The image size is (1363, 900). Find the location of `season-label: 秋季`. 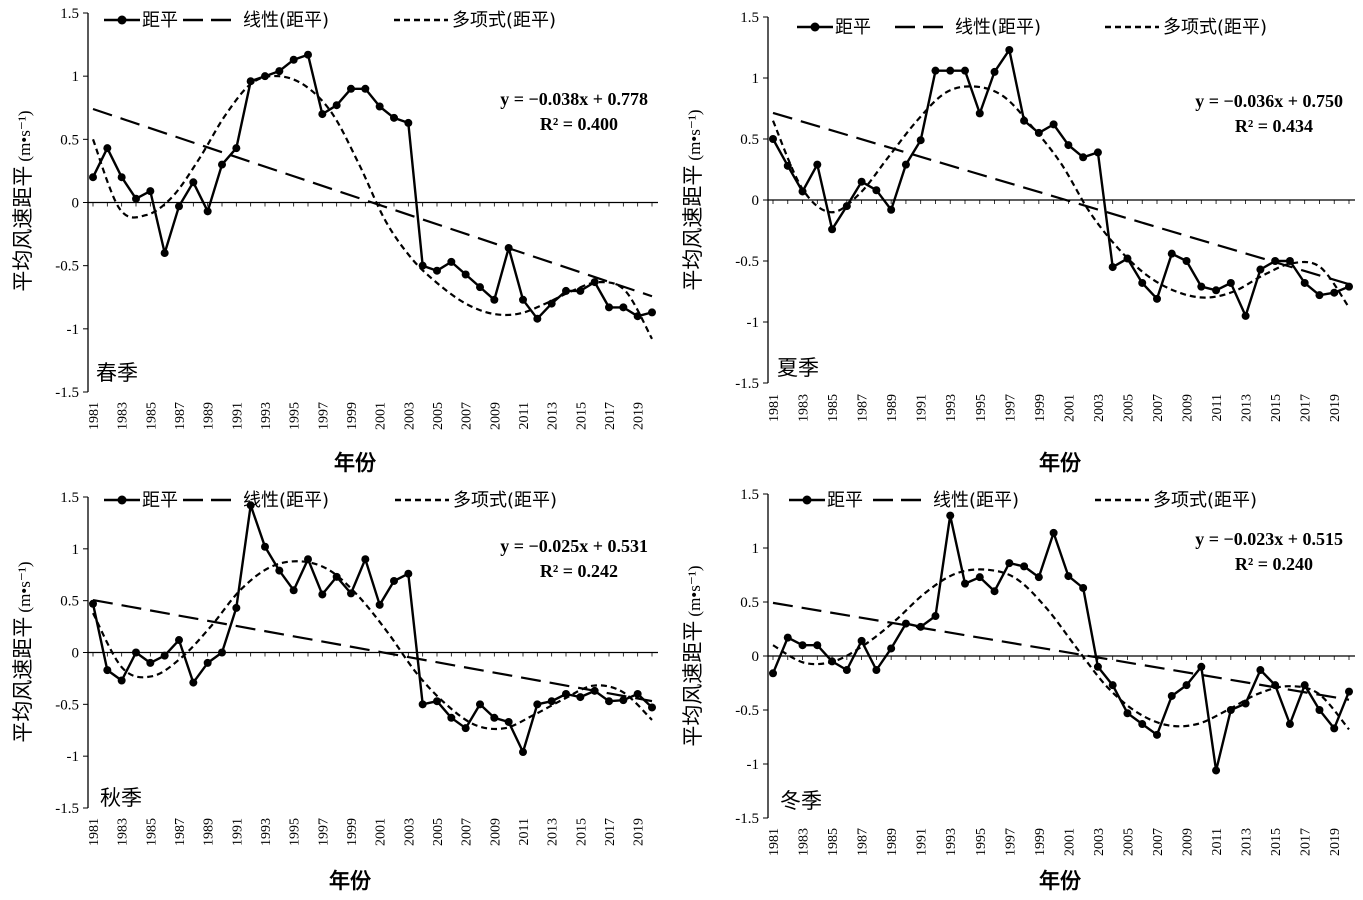

season-label: 秋季 is located at coordinates (121, 798).